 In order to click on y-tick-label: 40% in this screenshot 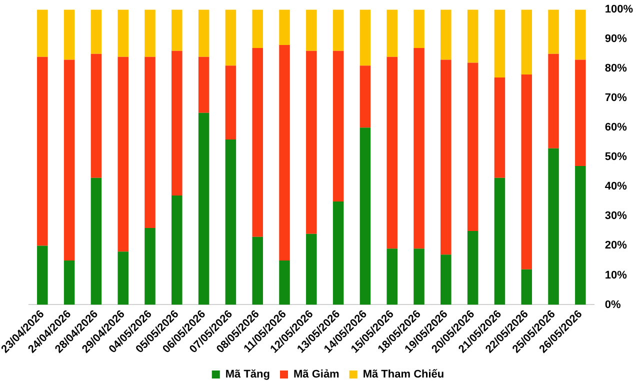, I will do `click(616, 186)`.